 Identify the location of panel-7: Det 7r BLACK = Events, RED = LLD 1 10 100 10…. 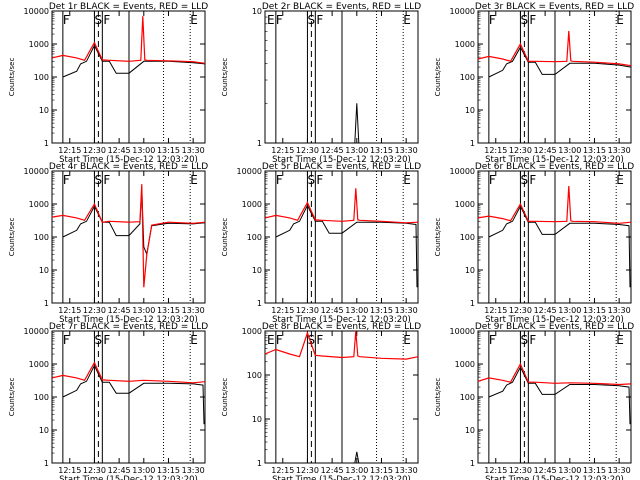
(108, 401).